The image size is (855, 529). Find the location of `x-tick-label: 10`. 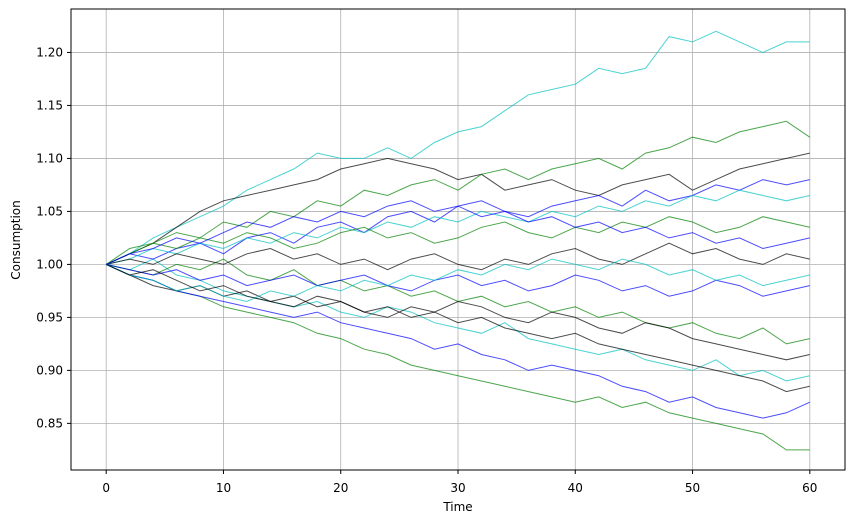

x-tick-label: 10 is located at coordinates (223, 488).